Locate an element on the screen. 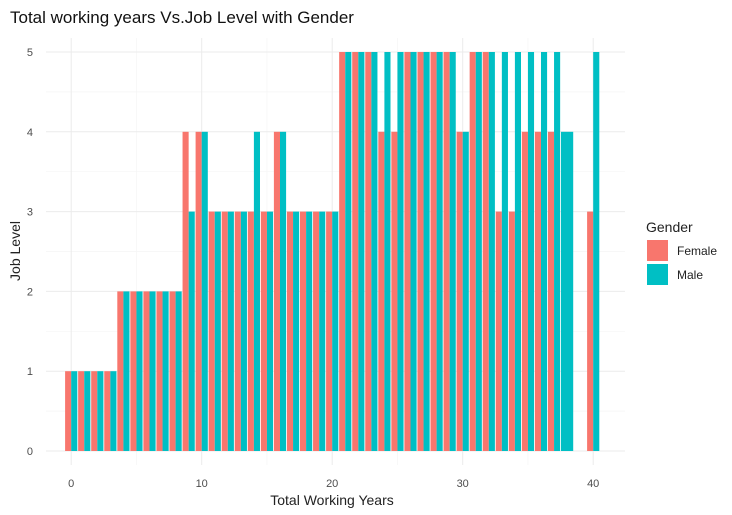 This screenshot has width=732, height=515. x-tick-label: 20 is located at coordinates (332, 484).